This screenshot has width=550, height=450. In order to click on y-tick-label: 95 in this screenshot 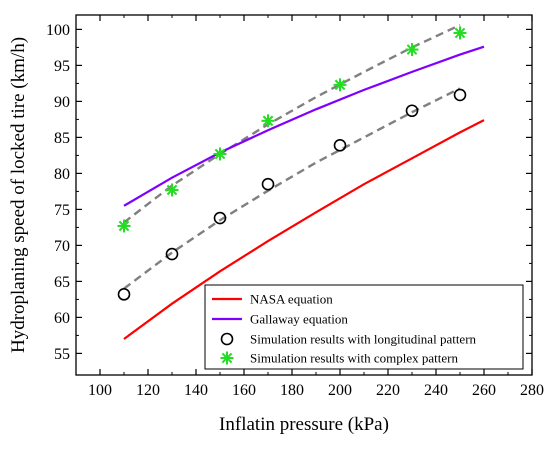, I will do `click(62, 66)`.